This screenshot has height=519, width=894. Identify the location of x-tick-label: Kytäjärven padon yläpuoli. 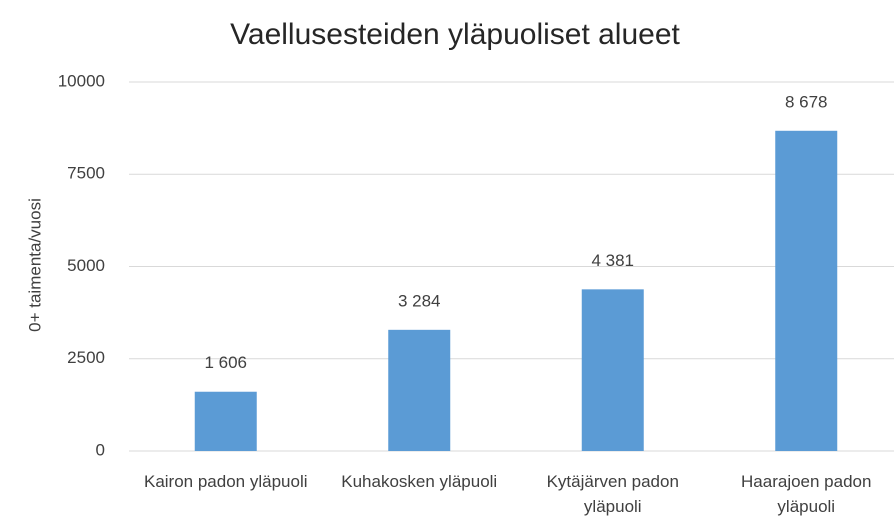
(612, 494).